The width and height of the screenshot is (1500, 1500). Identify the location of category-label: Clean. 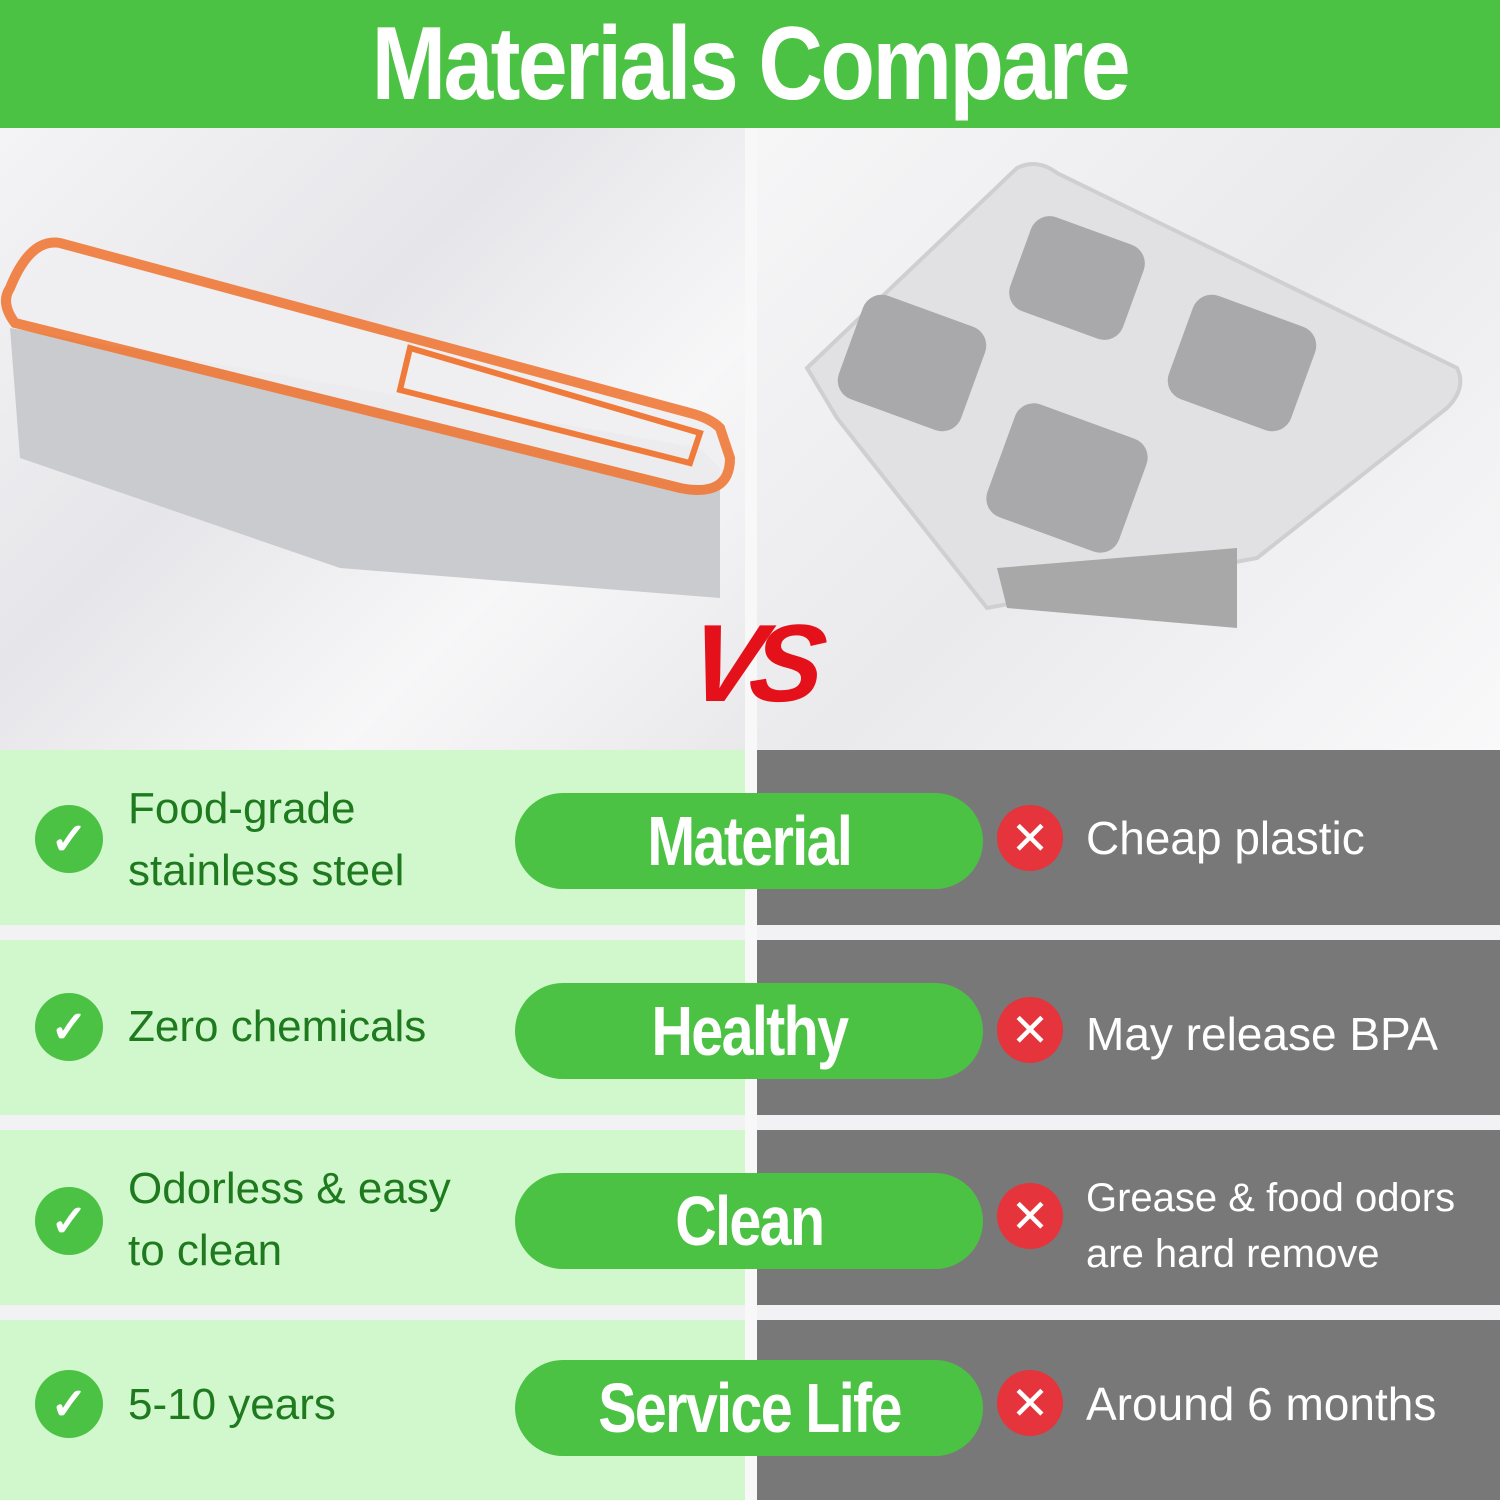
(749, 1221).